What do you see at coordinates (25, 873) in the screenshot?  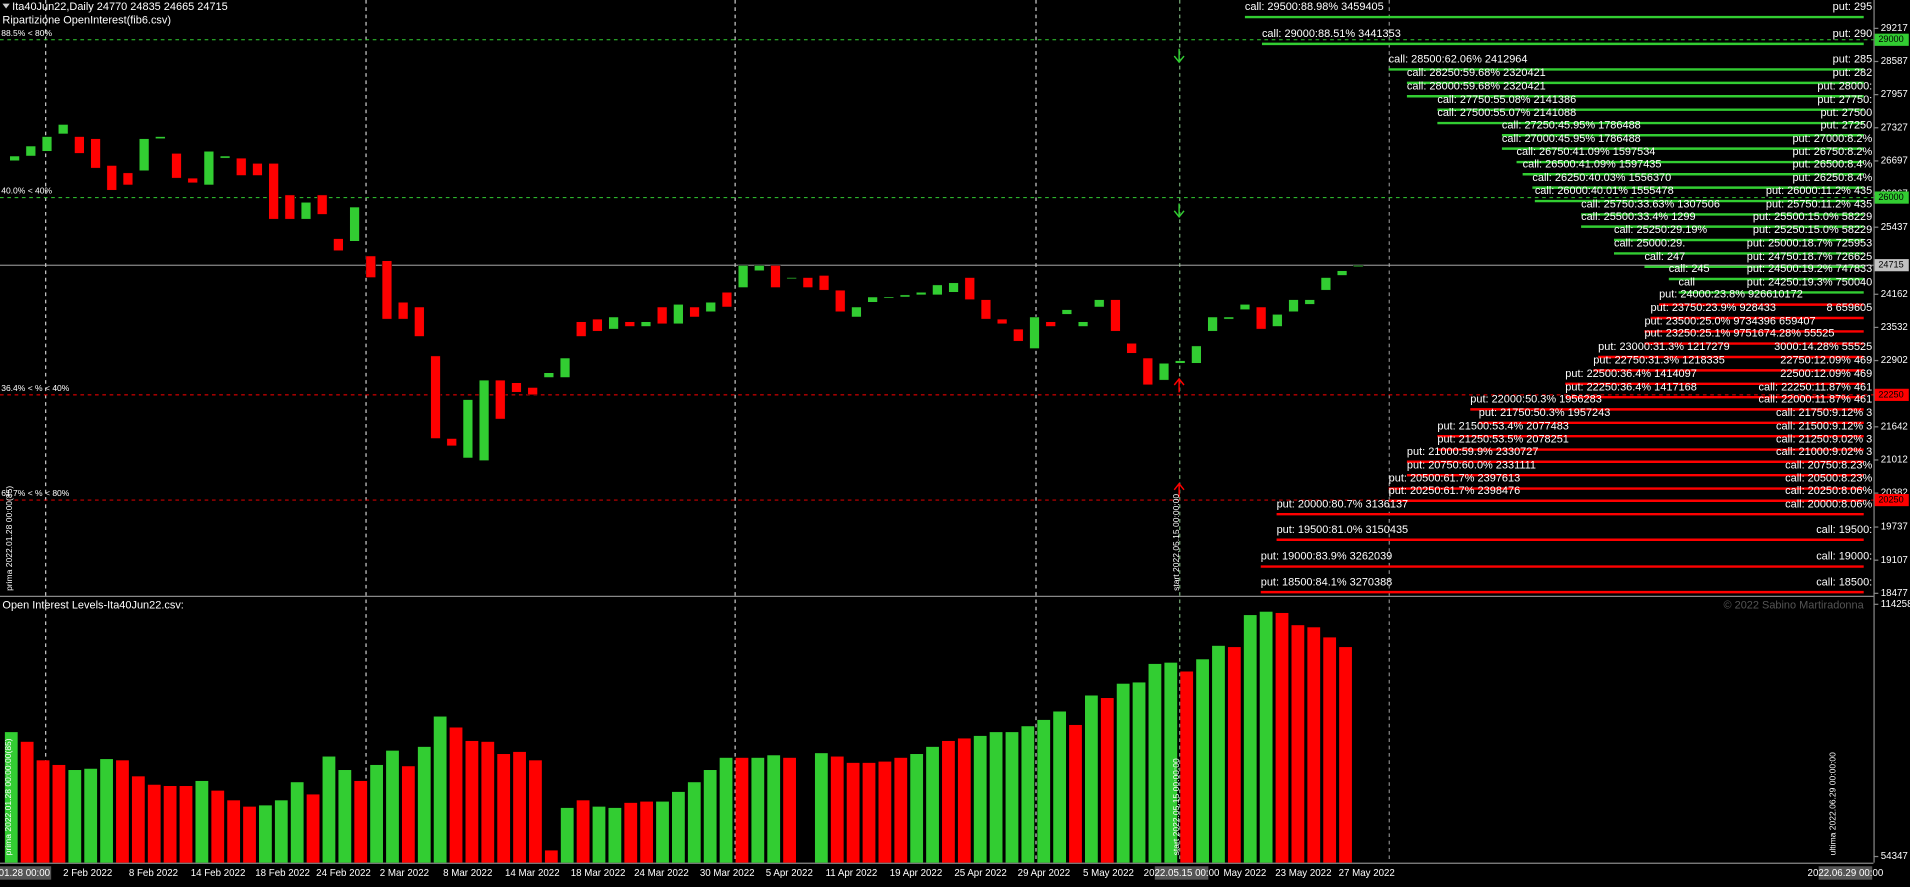 I see `x-tick-label: 01.28 00:00` at bounding box center [25, 873].